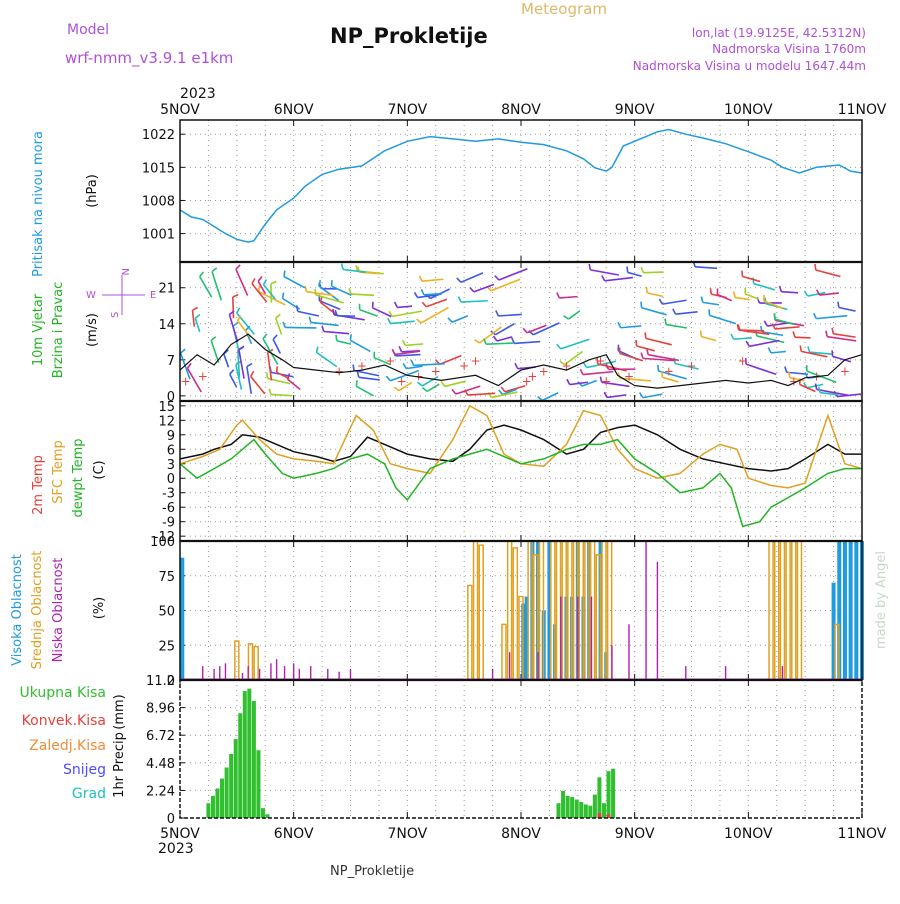 Image resolution: width=900 pixels, height=904 pixels. Describe the element at coordinates (294, 834) in the screenshot. I see `bottom-x-tick-label: 6NOV` at that location.